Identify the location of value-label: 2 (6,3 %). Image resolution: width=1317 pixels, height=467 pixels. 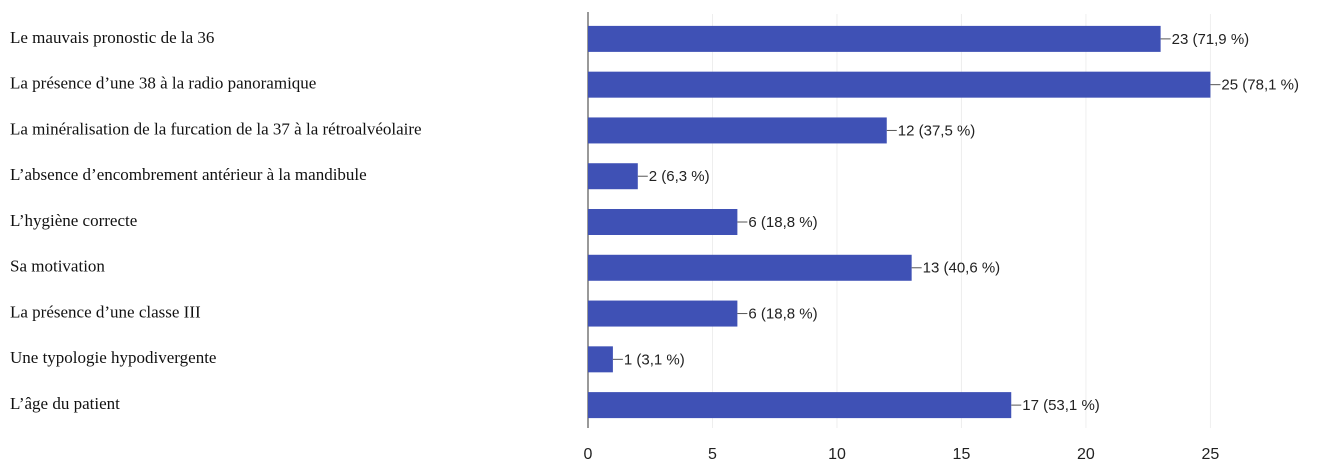
(679, 176).